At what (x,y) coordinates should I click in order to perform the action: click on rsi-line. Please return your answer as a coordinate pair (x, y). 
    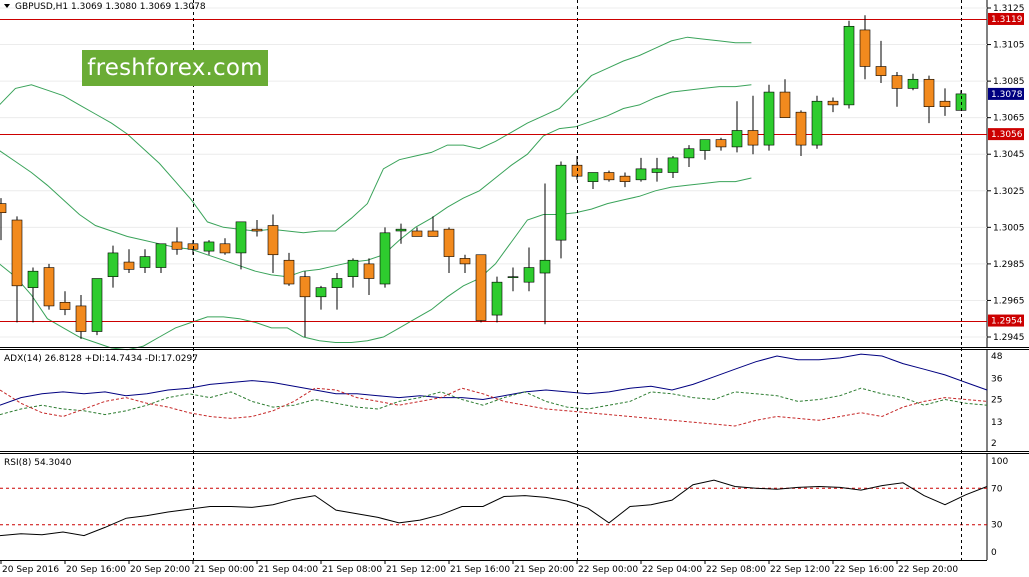
    Looking at the image, I should click on (494, 508).